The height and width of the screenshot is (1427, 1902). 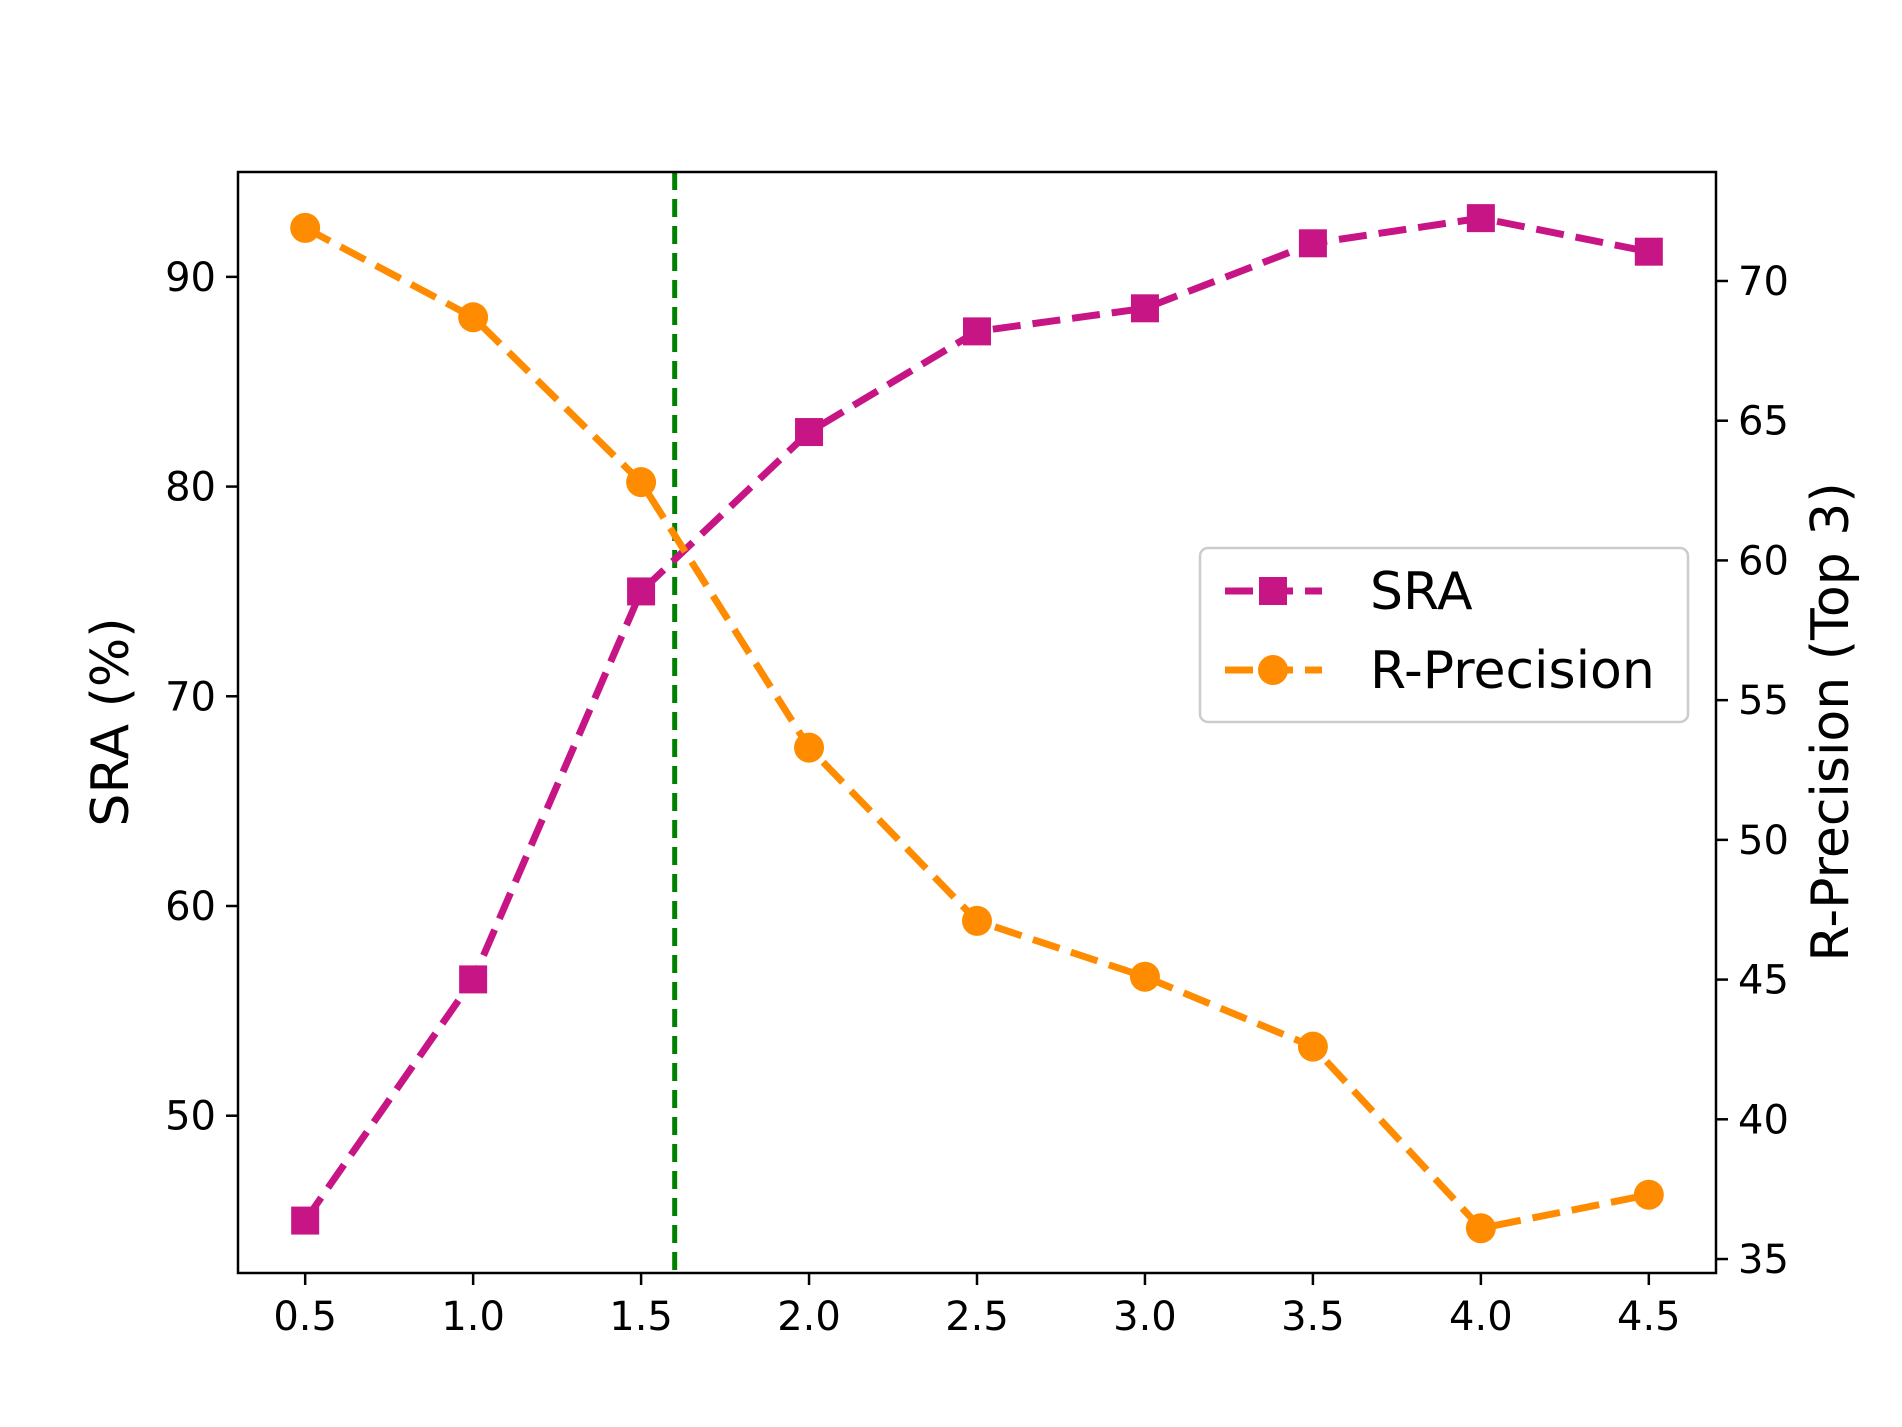 I want to click on right-y-tick-label: 70, so click(x=1763, y=282).